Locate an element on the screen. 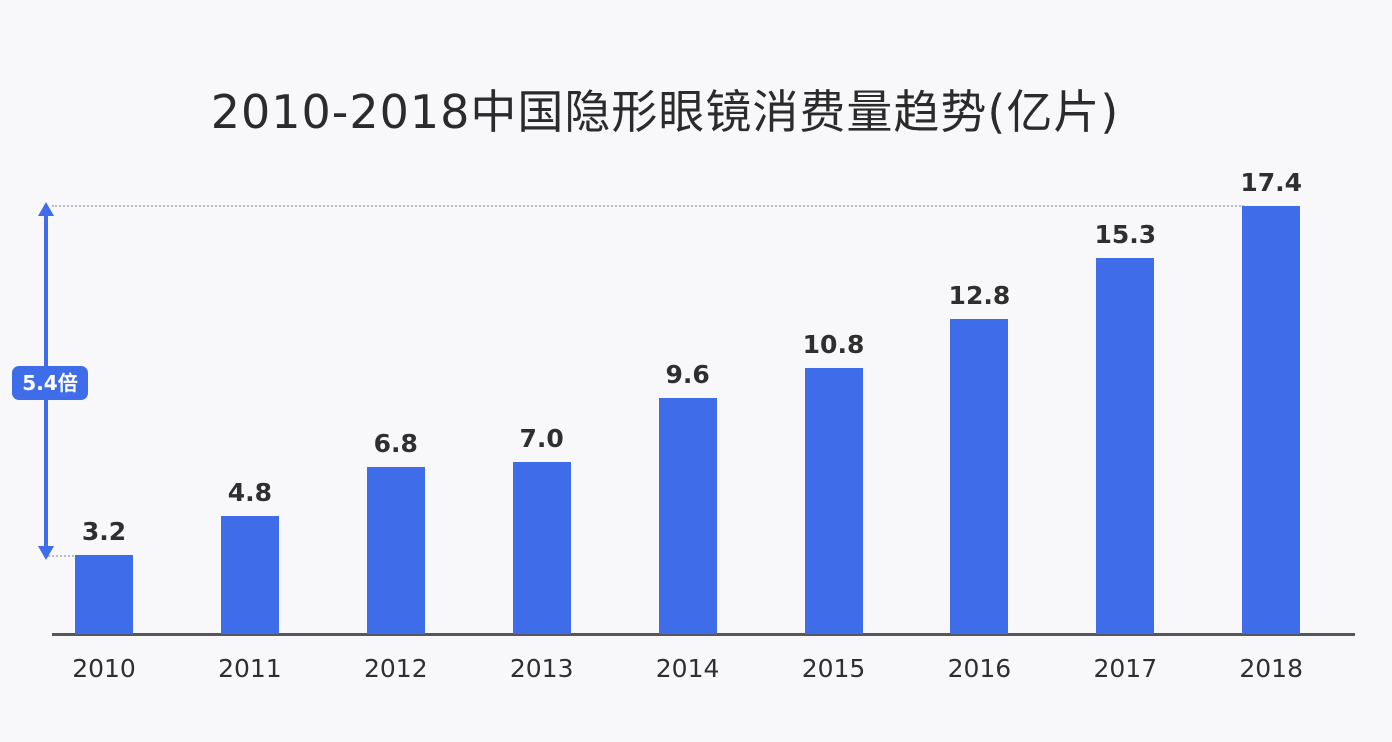  x-tick-label: 2015 is located at coordinates (833, 668).